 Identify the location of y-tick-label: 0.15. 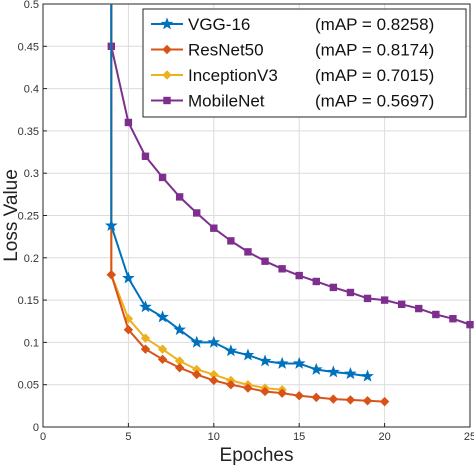
(28, 301).